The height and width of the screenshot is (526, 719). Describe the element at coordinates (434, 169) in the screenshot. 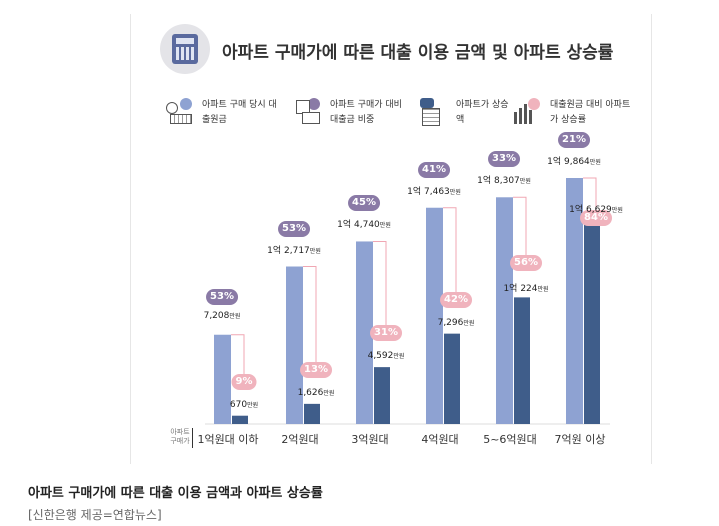

I see `pct-badge-loan-ratio: 41%` at that location.